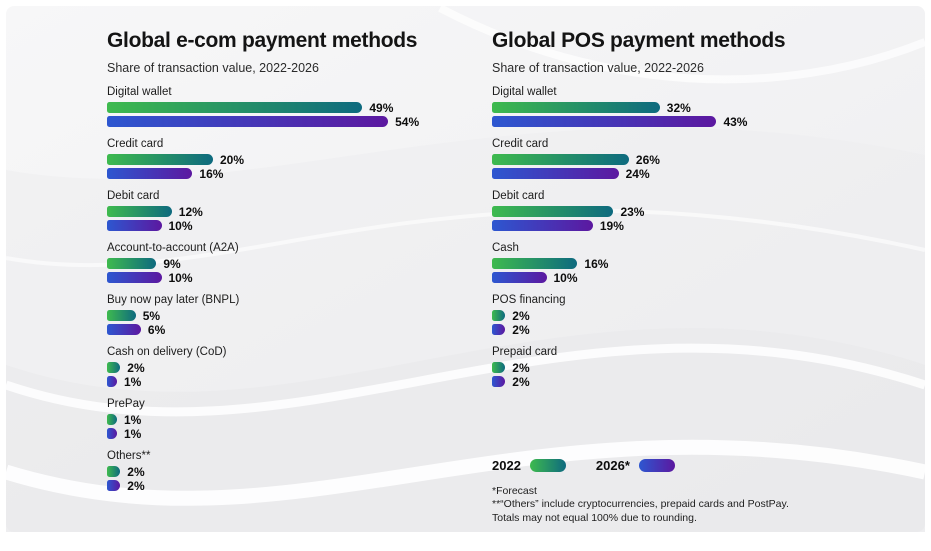 The height and width of the screenshot is (551, 931). I want to click on ecom-chart-subtitle: Share of transaction value, 2022-2026, so click(213, 68).